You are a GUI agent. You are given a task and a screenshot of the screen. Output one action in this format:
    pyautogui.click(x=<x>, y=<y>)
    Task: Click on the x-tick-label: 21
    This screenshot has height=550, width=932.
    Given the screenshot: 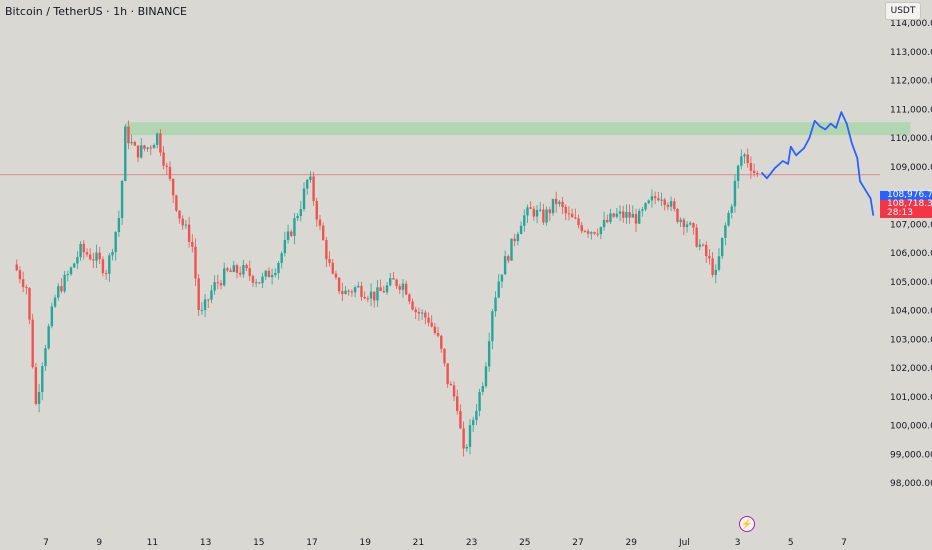 What is the action you would take?
    pyautogui.click(x=418, y=543)
    